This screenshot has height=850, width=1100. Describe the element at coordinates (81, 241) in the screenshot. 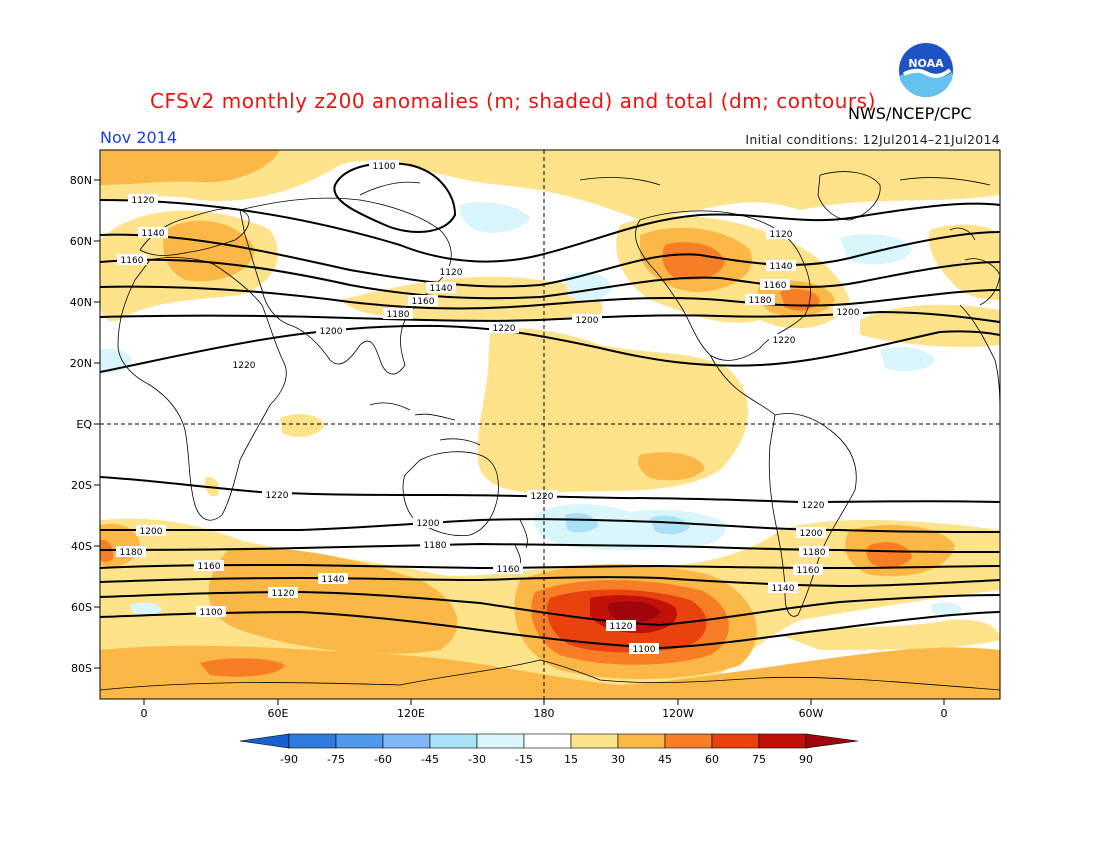

I see `lat-label-60n: 60N` at that location.